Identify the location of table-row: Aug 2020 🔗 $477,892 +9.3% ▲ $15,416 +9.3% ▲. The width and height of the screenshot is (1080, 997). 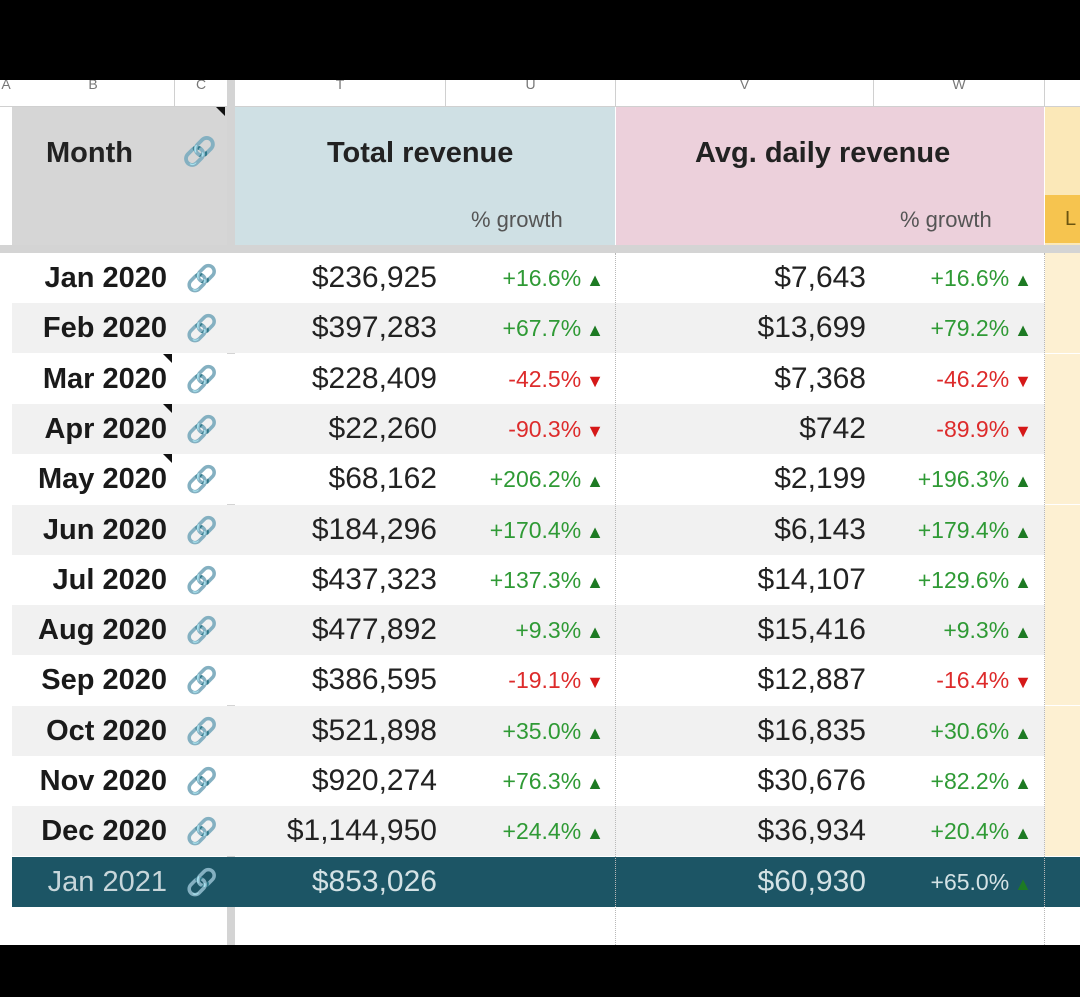
(546, 630).